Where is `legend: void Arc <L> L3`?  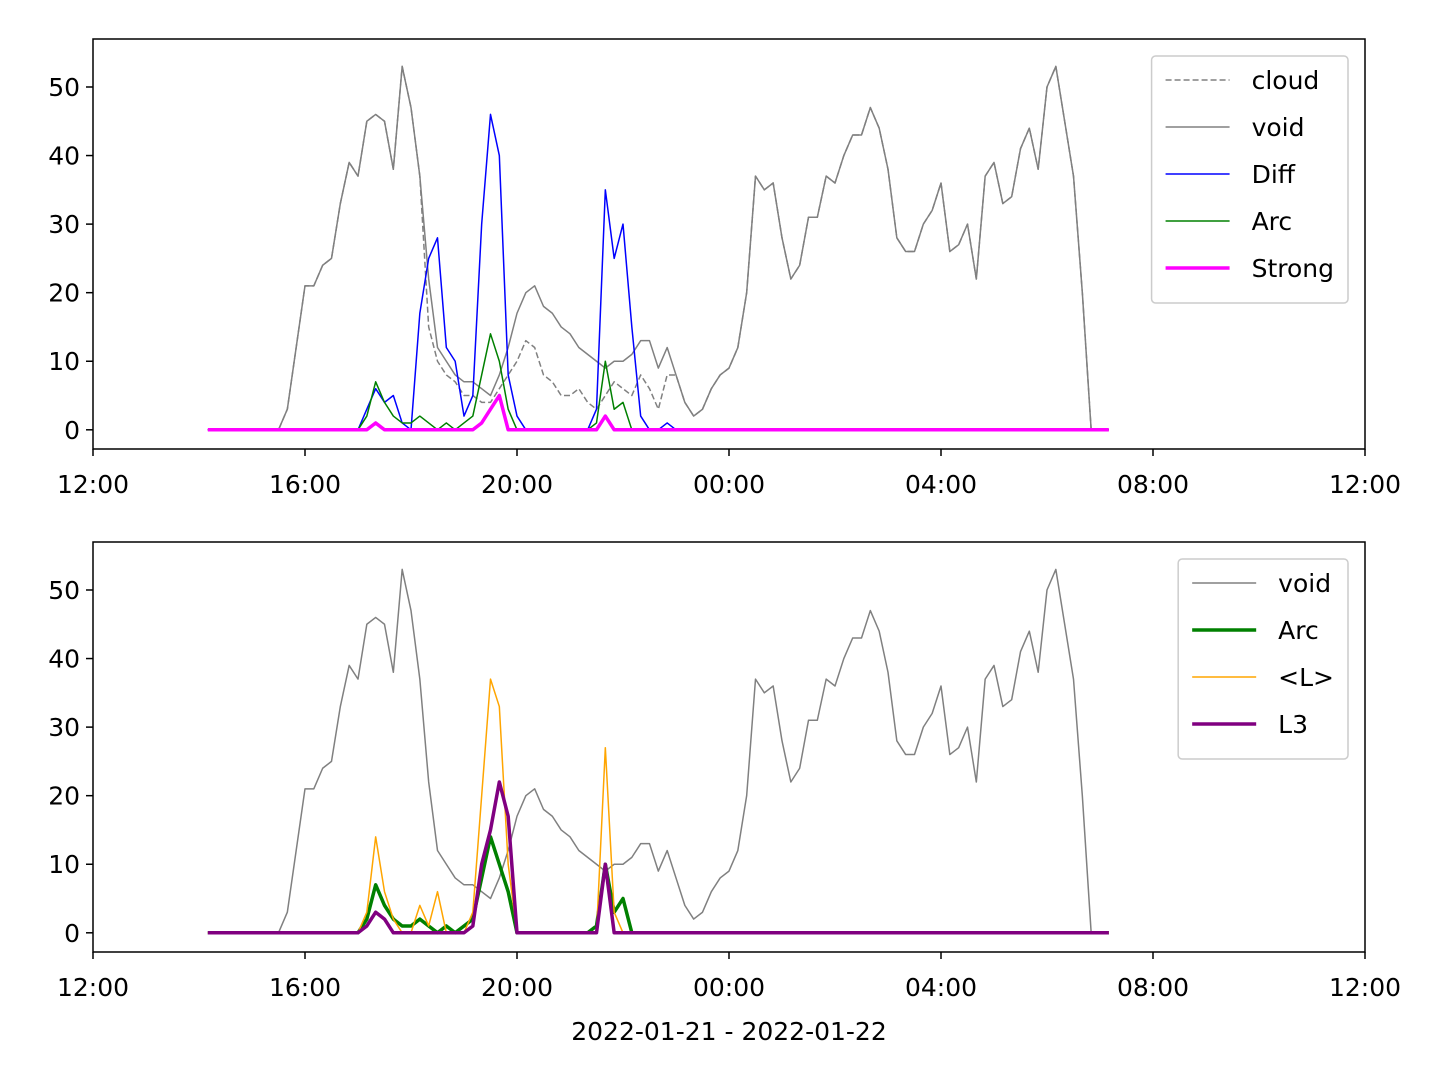
legend: void Arc <L> L3 is located at coordinates (1263, 659).